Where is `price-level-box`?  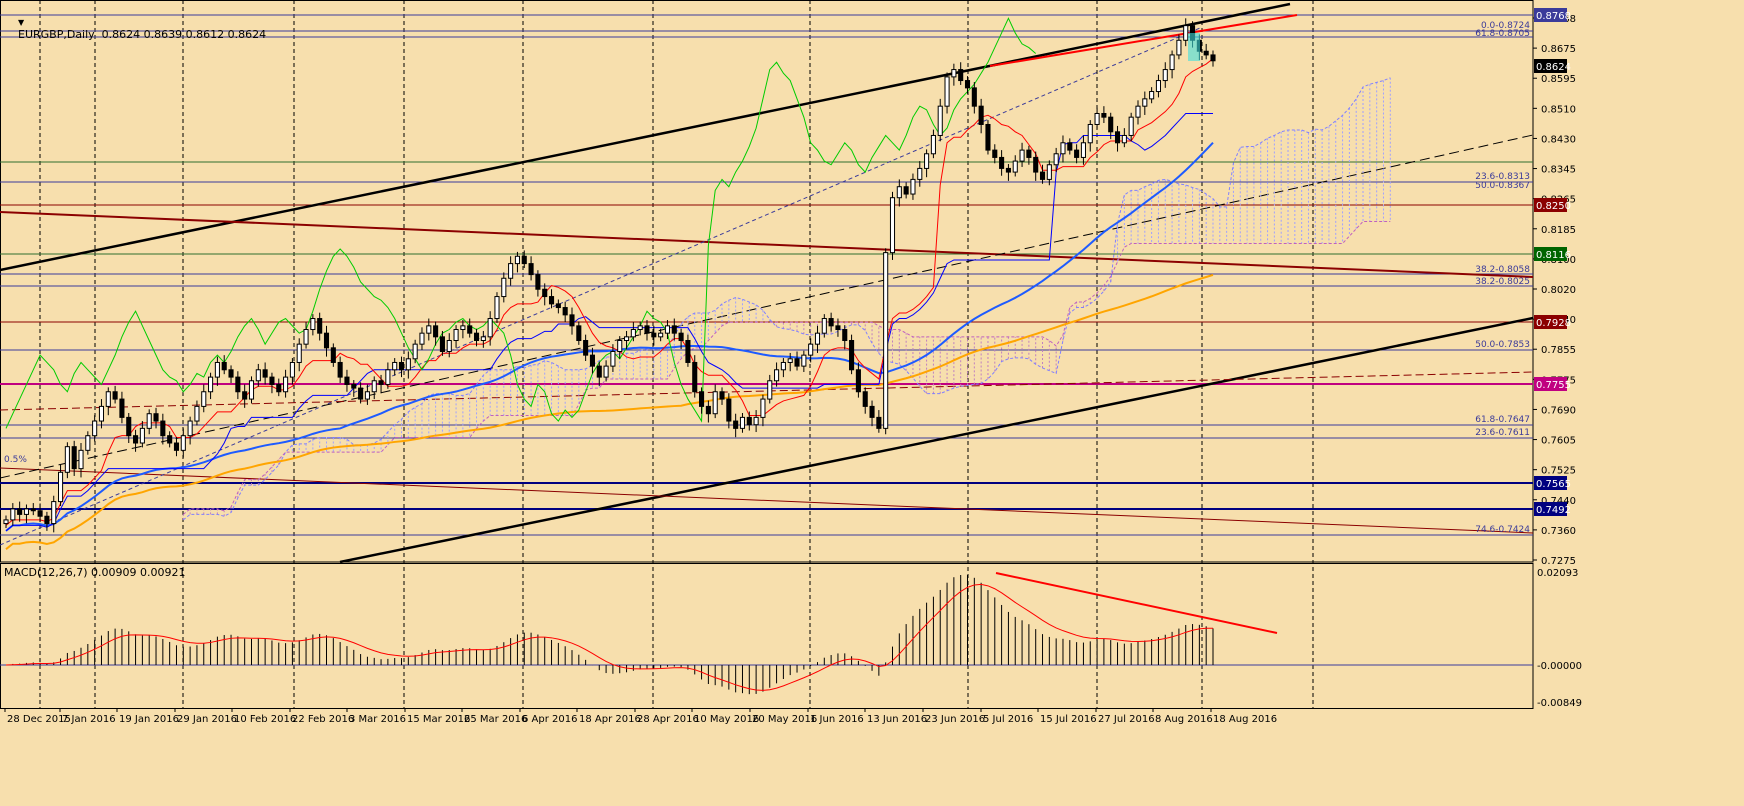
price-level-box is located at coordinates (1550, 254).